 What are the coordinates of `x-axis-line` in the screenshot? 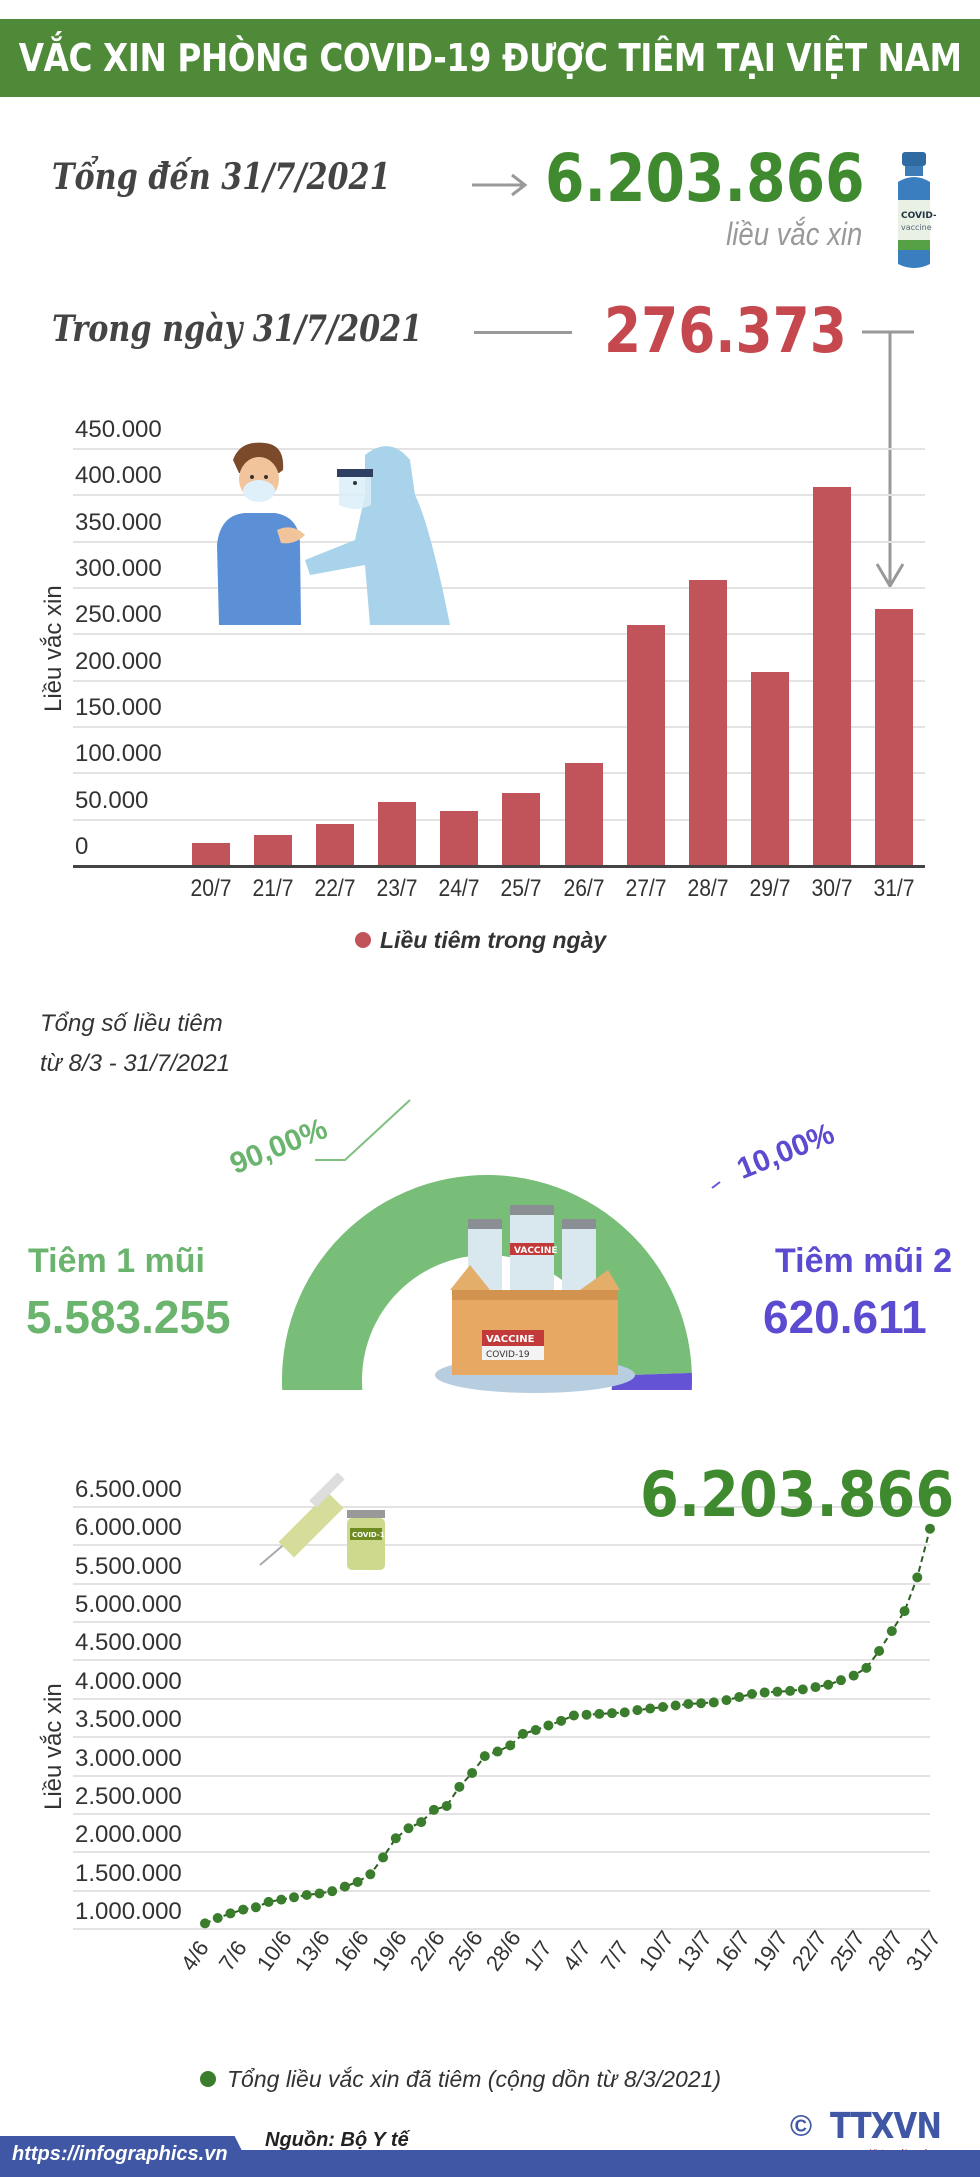 It's located at (499, 866).